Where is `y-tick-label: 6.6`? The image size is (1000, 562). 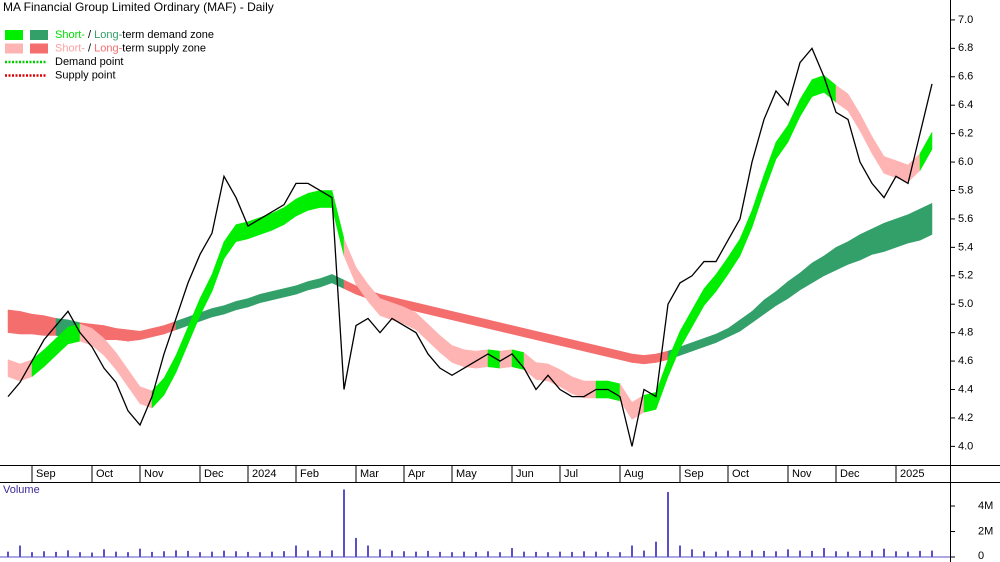
y-tick-label: 6.6 is located at coordinates (965, 77).